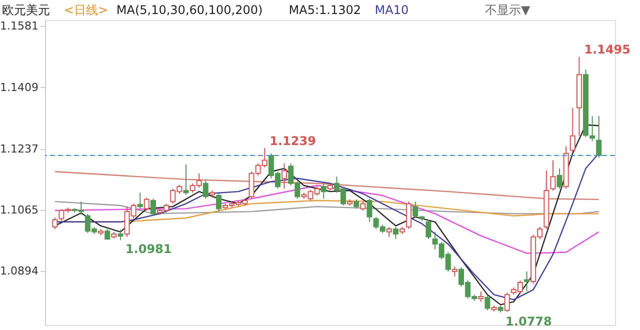  Describe the element at coordinates (391, 10) in the screenshot. I see `text: MA10` at that location.